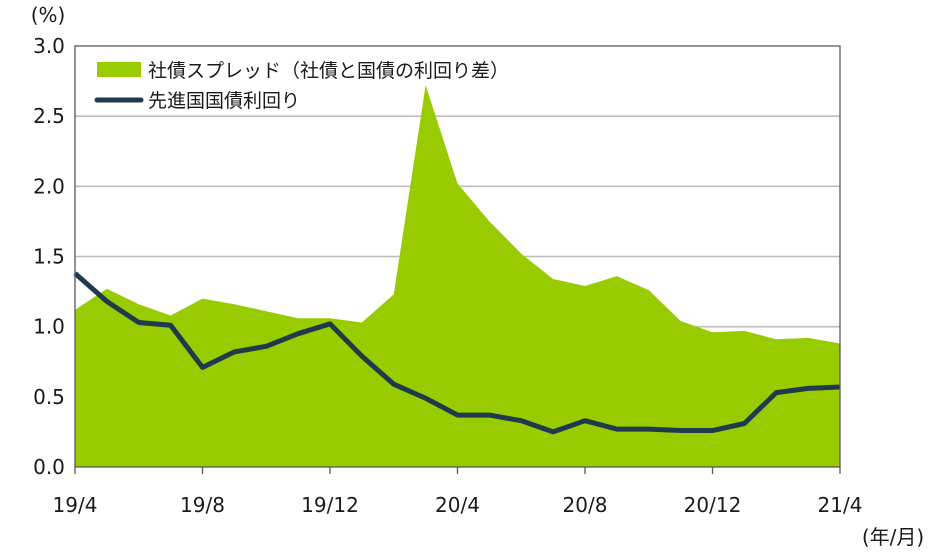 This screenshot has width=934, height=555. What do you see at coordinates (49, 467) in the screenshot?
I see `y-tick-label: 0.0` at bounding box center [49, 467].